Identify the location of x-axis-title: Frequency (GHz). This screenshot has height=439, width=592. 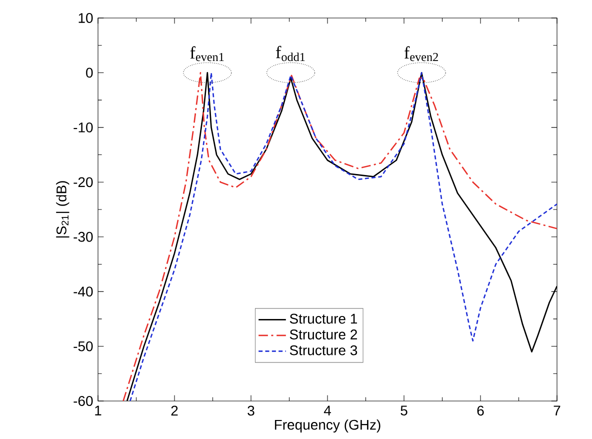
(327, 425).